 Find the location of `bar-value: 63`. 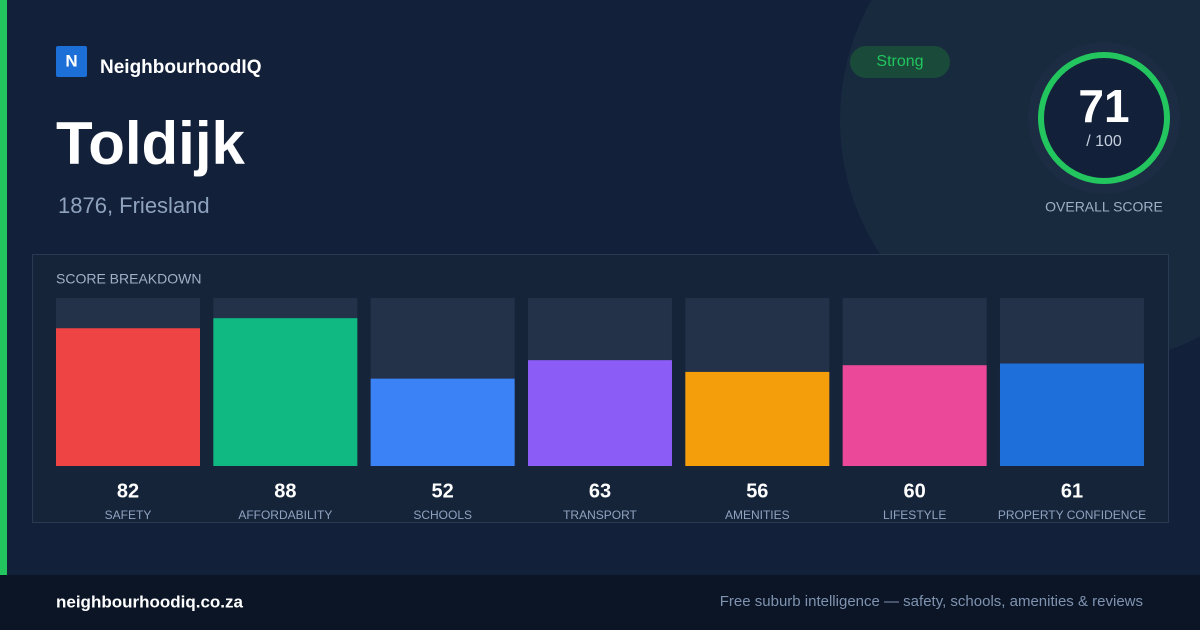

bar-value: 63 is located at coordinates (600, 491).